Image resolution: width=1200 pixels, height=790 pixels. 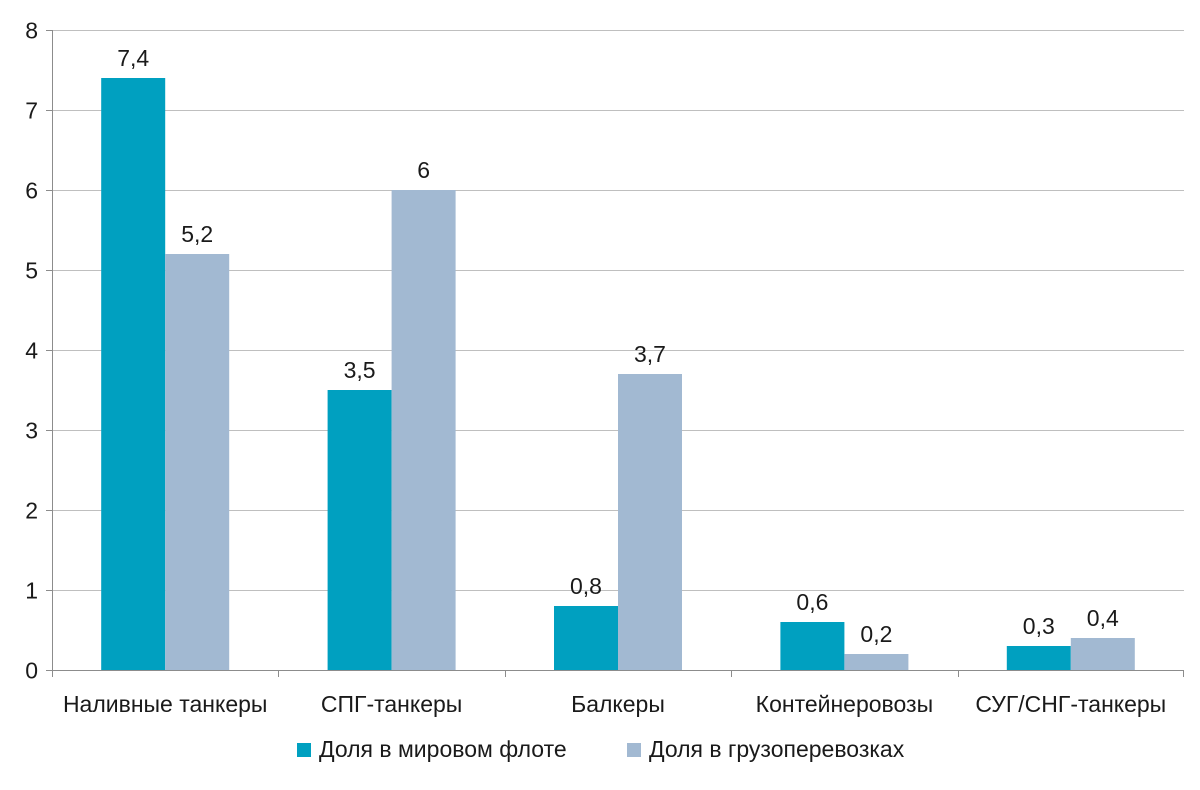 I want to click on x-category-label: Наливные танкеры, so click(x=165, y=704).